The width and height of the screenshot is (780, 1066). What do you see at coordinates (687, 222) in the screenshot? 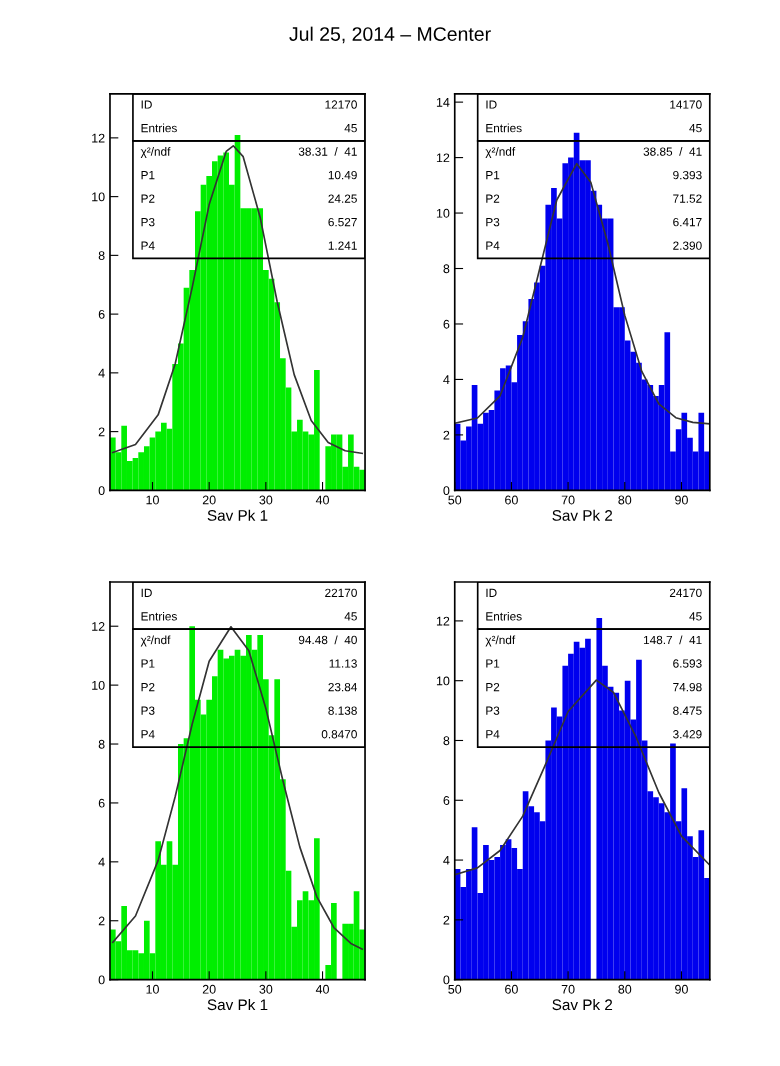
I see `annotation: 6.417` at bounding box center [687, 222].